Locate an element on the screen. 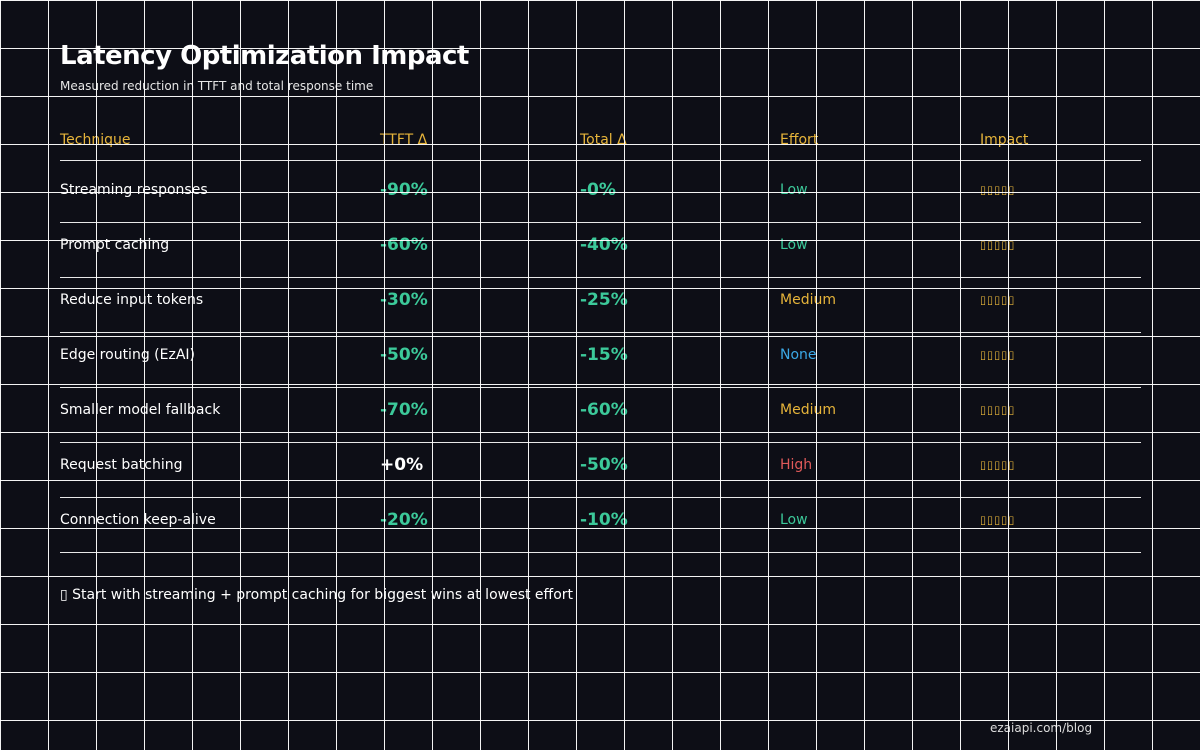  technique-cell: Request batching is located at coordinates (121, 465).